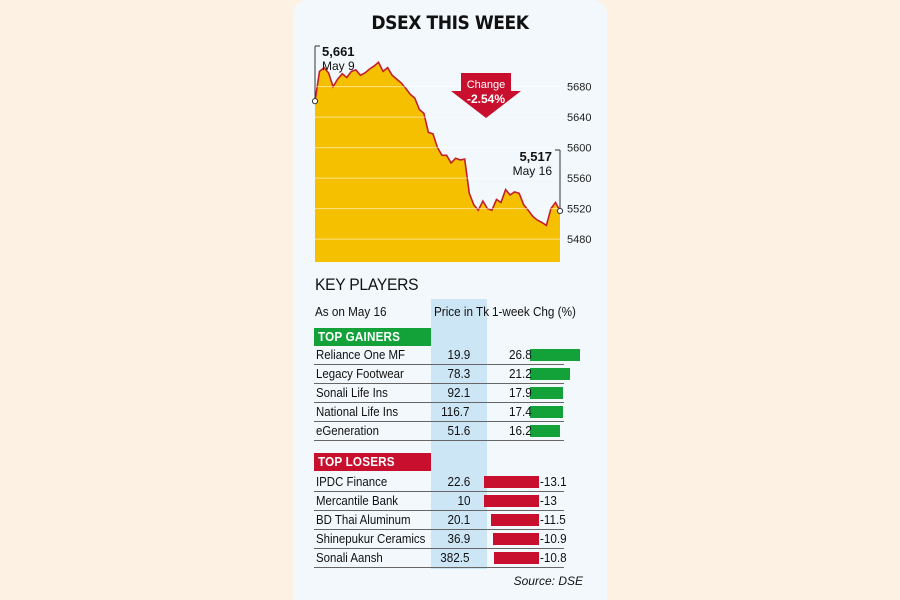  I want to click on chart-title: DSEX THIS WEEK, so click(450, 23).